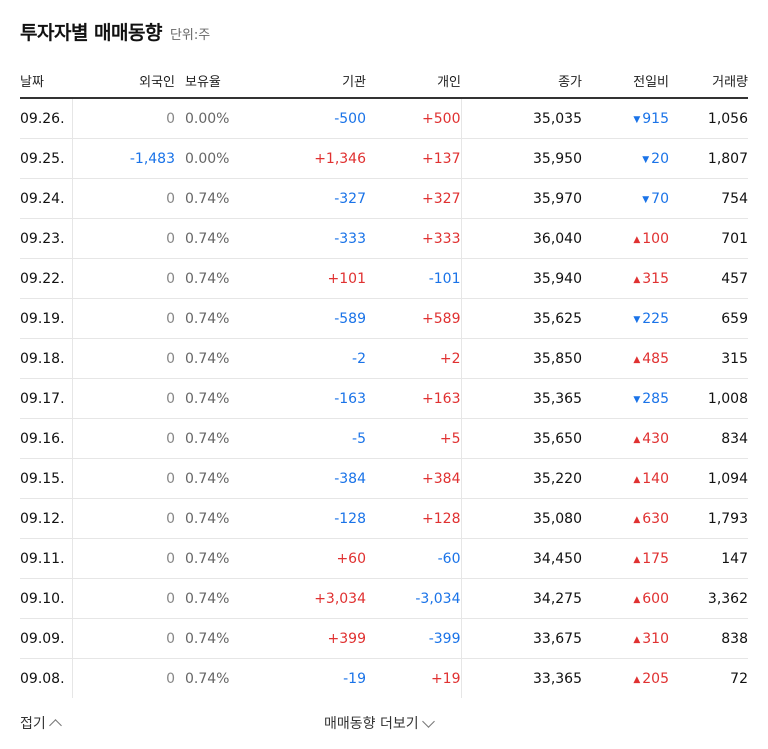 This screenshot has height=749, width=768. I want to click on institution-cell: +3,034, so click(305, 598).